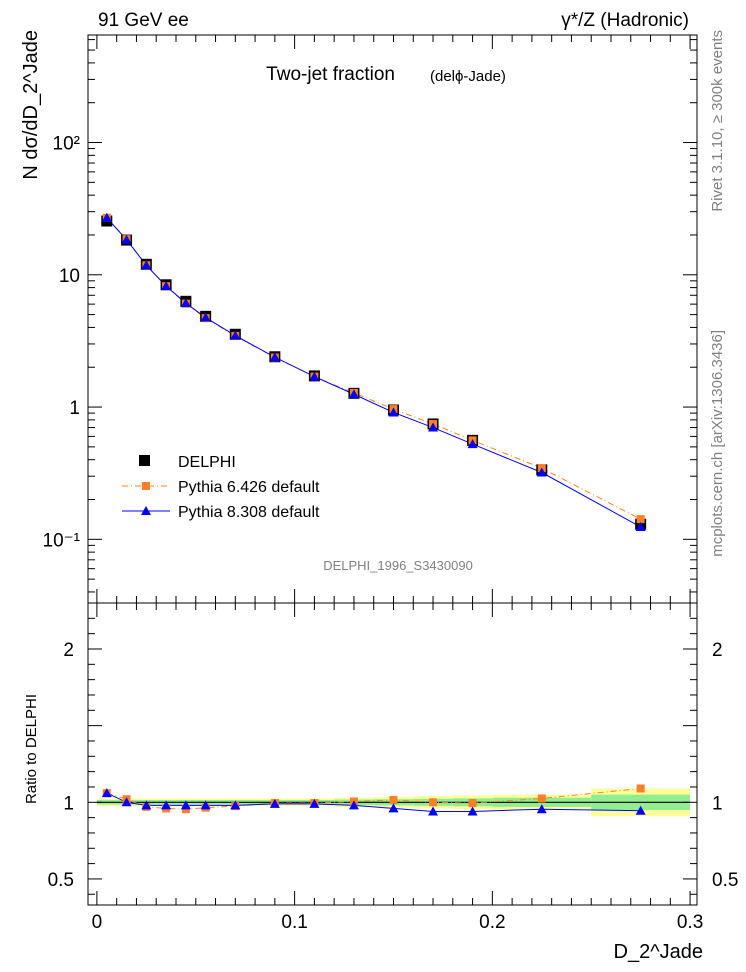 The image size is (746, 972). Describe the element at coordinates (68, 803) in the screenshot. I see `ratio-ytick-label: 1` at that location.